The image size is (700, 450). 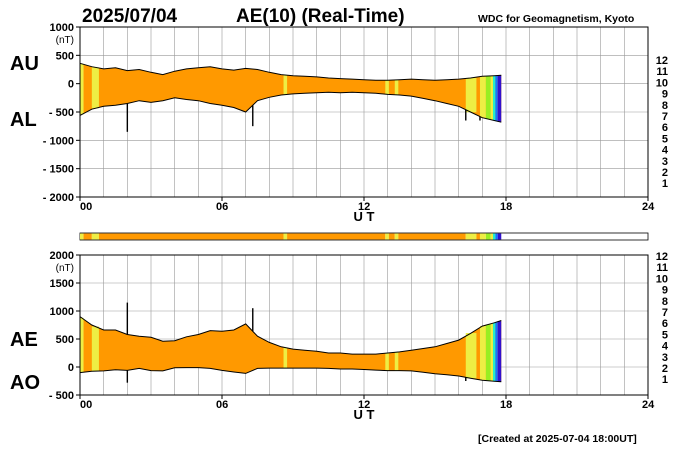 What do you see at coordinates (320, 16) in the screenshot?
I see `plot-title: AE(10) (Real-Time)` at bounding box center [320, 16].